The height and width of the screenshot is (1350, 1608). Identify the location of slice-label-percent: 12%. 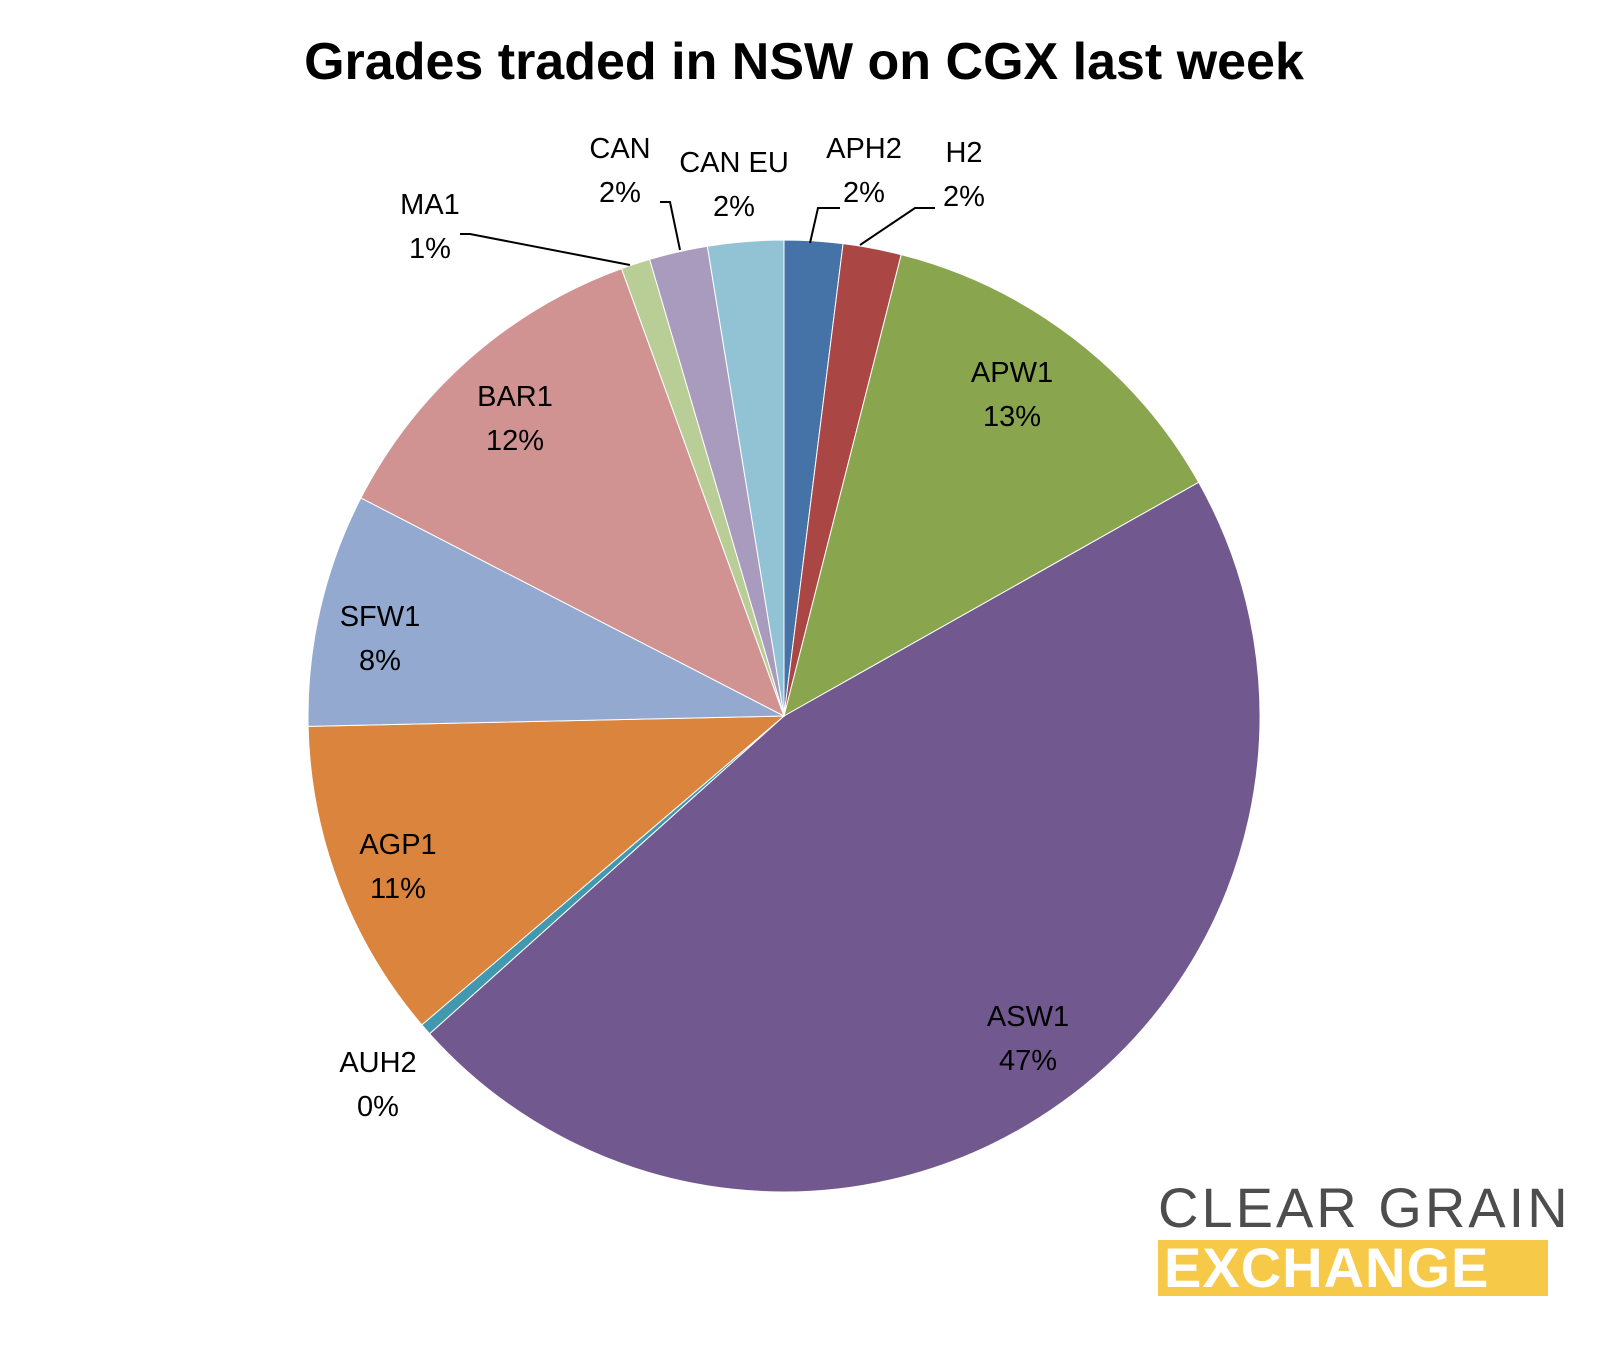
(515, 441).